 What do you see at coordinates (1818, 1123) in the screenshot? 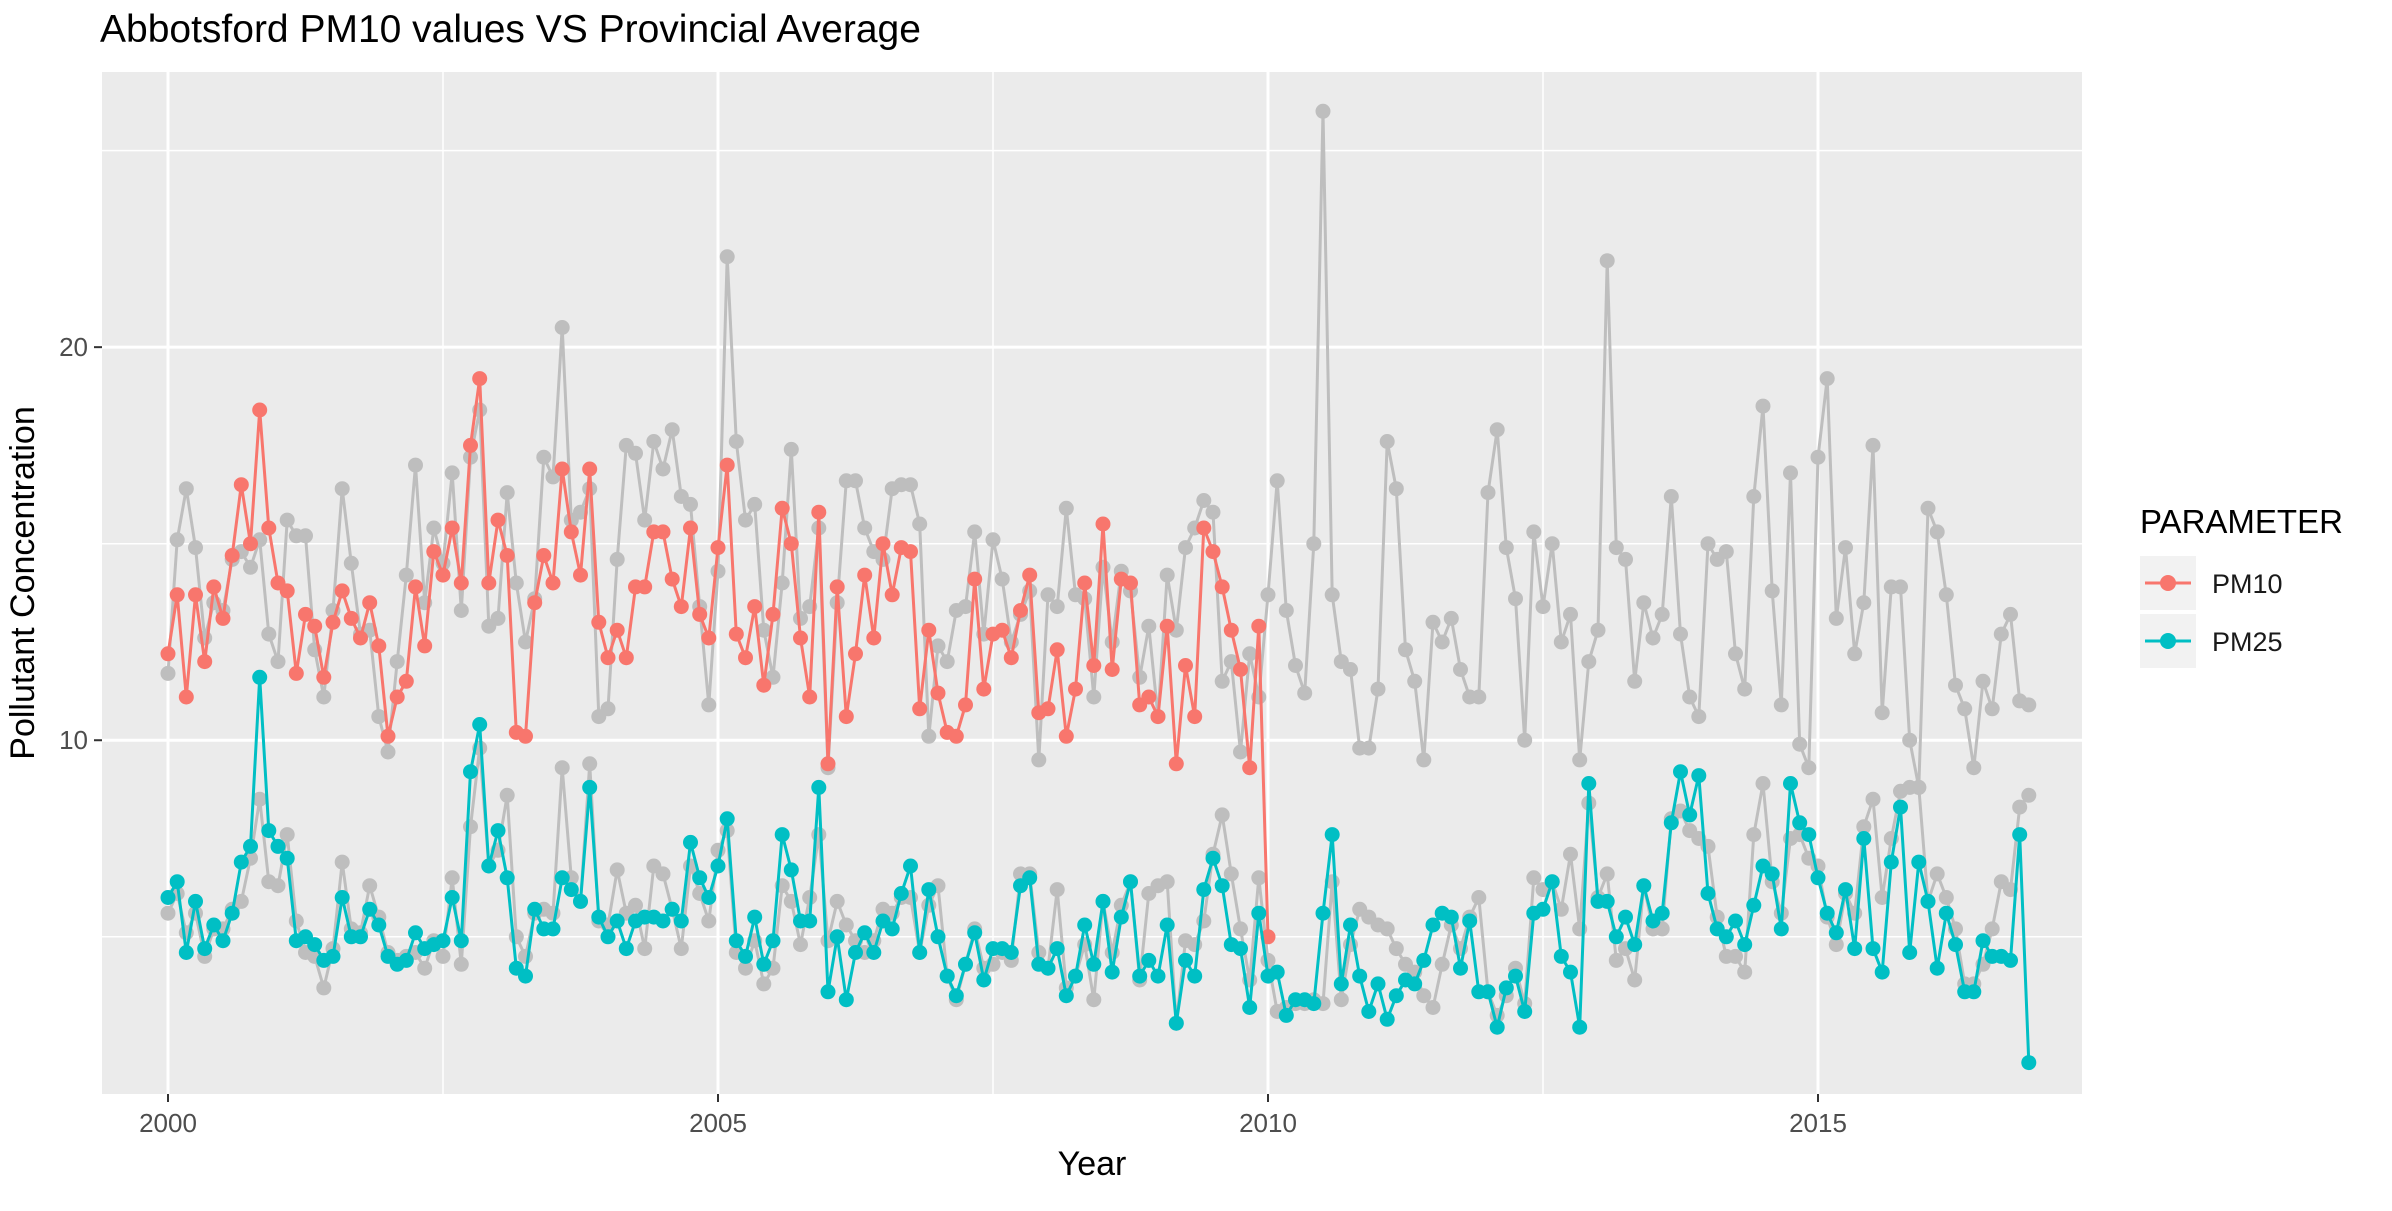
I see `x-tick-label: 2015` at bounding box center [1818, 1123].